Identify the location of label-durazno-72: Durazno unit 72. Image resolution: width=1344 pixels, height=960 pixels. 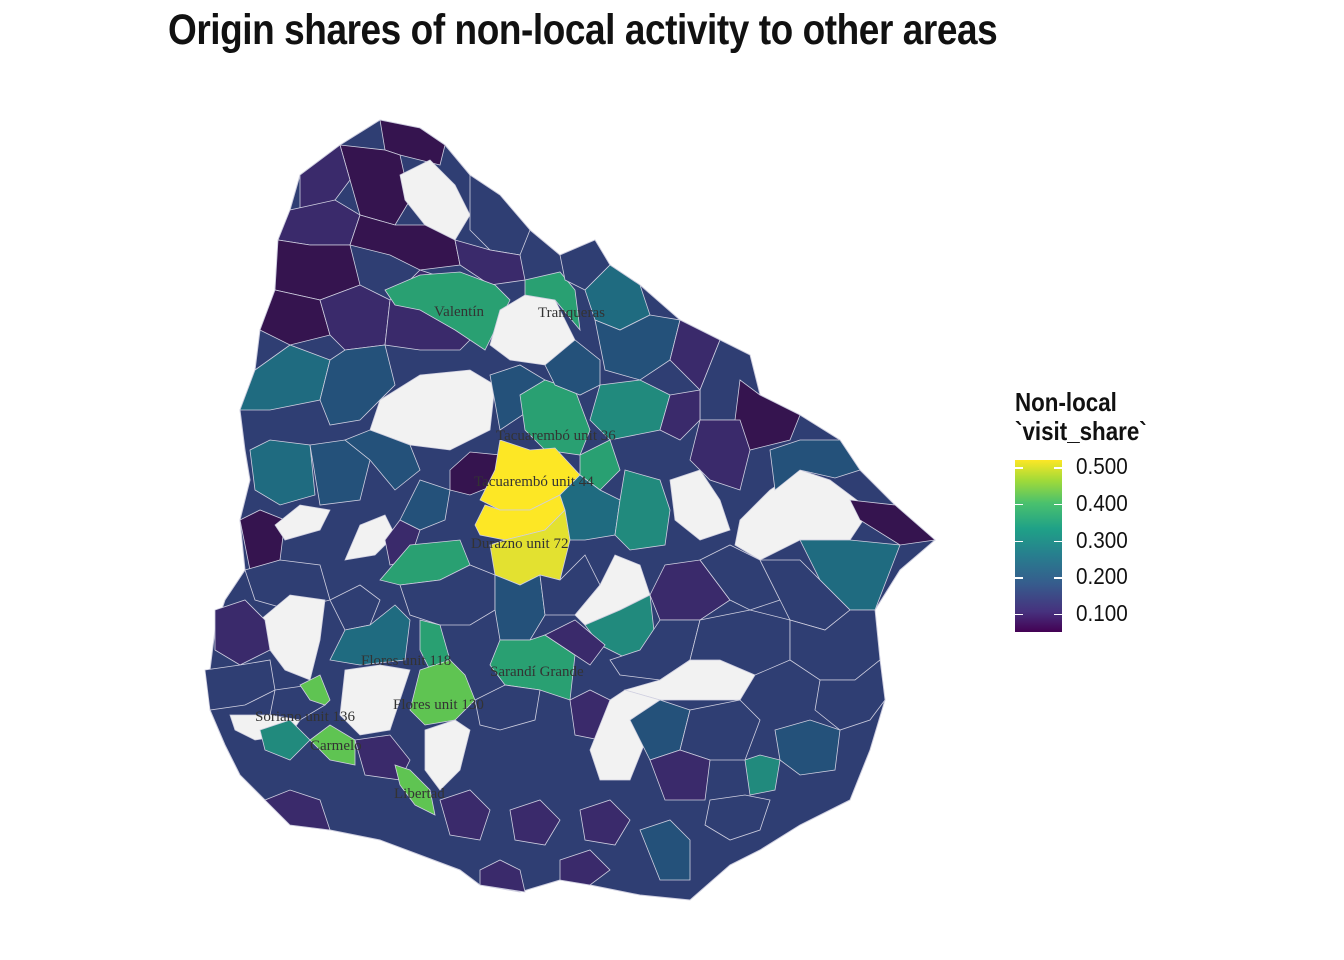
(519, 544).